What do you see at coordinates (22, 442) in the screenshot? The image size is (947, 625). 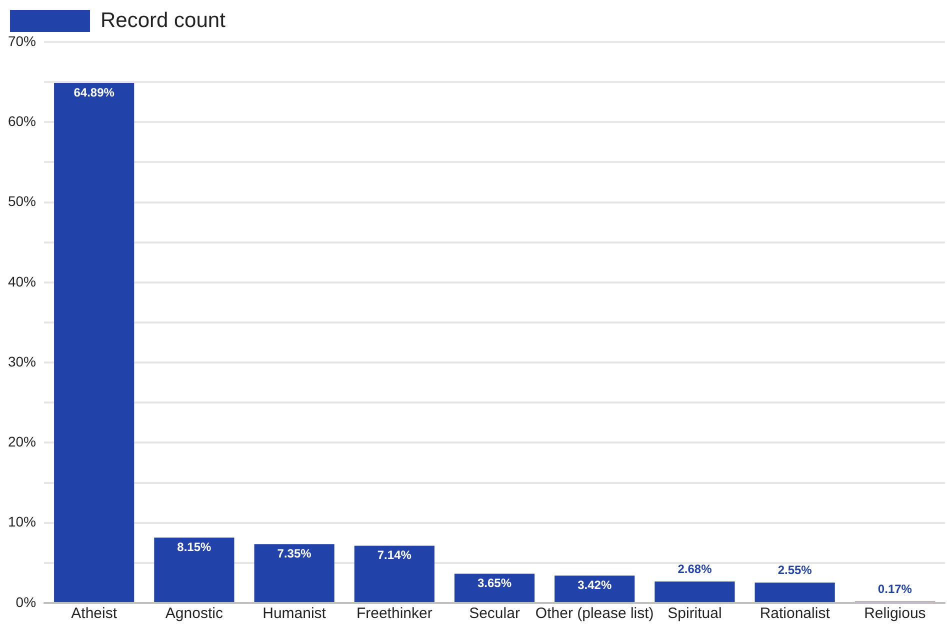 I see `y-tick-label: 20%` at bounding box center [22, 442].